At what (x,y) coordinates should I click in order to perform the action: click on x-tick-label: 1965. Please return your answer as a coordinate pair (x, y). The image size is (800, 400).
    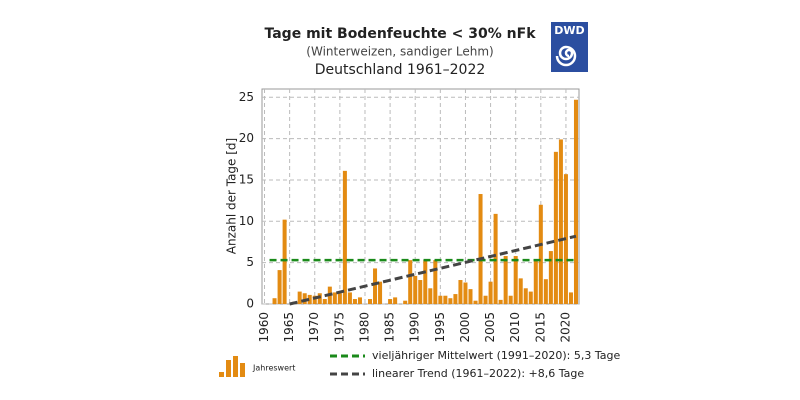
    Looking at the image, I should click on (289, 327).